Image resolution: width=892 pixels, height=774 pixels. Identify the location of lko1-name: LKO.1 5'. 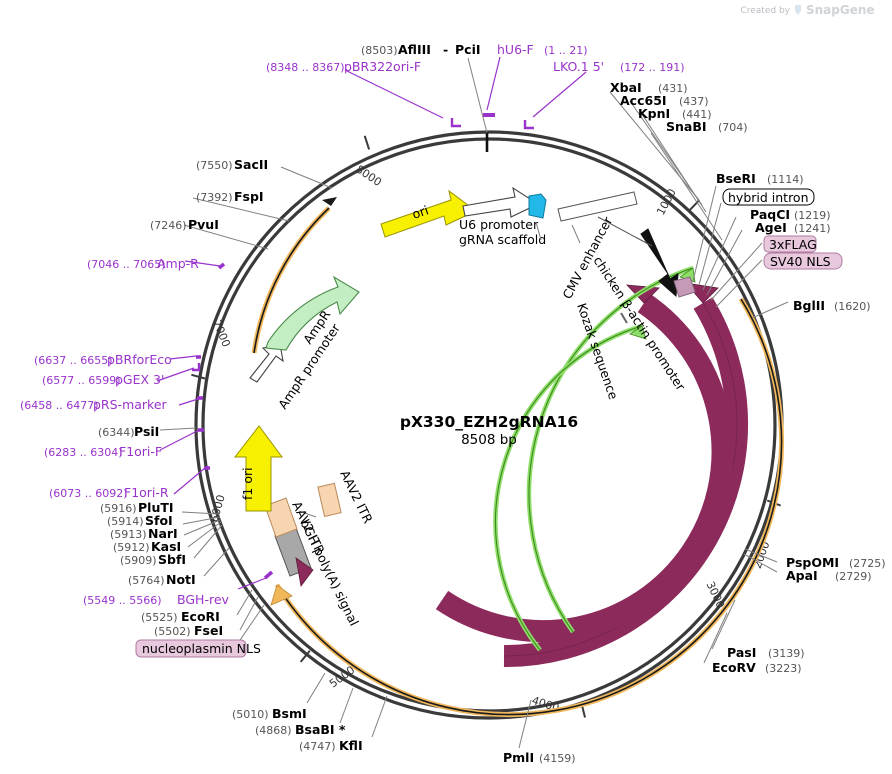
(578, 66).